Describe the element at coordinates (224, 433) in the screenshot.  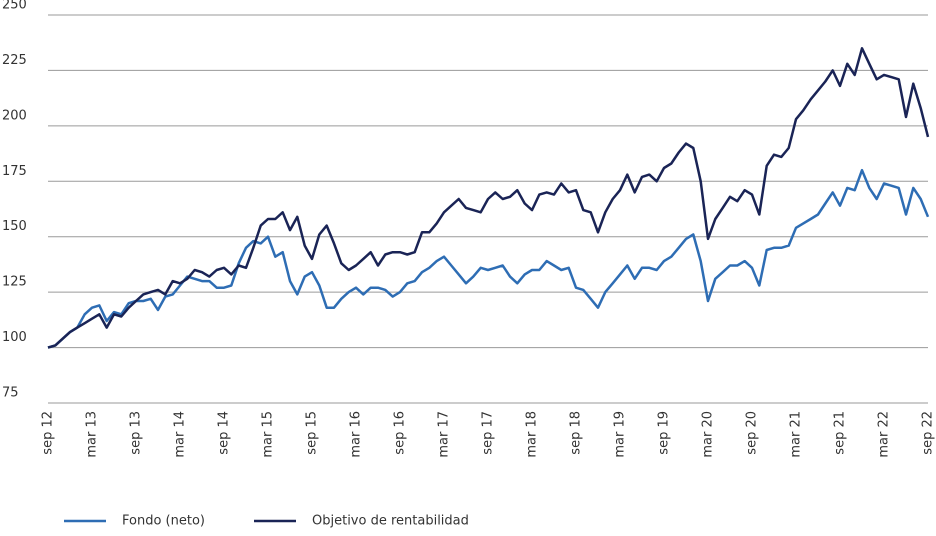
I see `x-tick-label: sep 14` at that location.